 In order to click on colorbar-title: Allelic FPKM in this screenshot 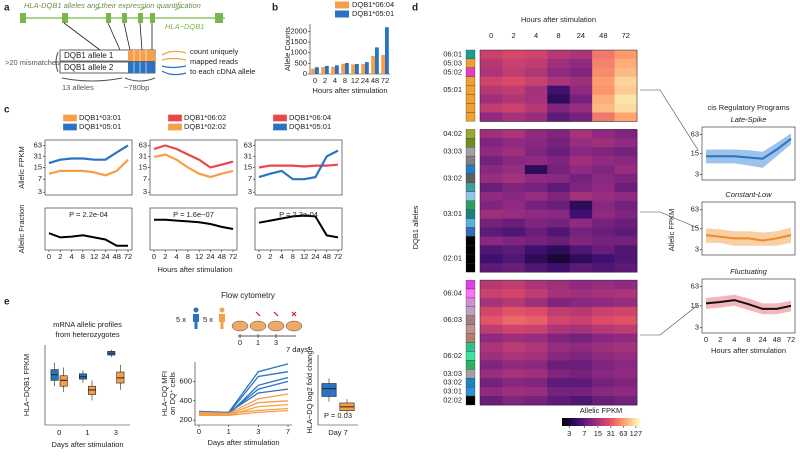, I will do `click(601, 410)`.